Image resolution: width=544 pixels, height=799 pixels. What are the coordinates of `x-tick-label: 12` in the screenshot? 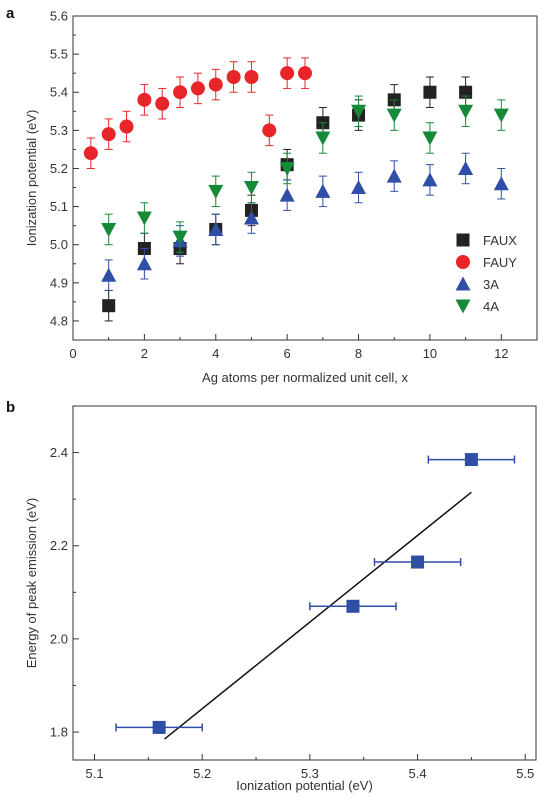 It's located at (501, 353).